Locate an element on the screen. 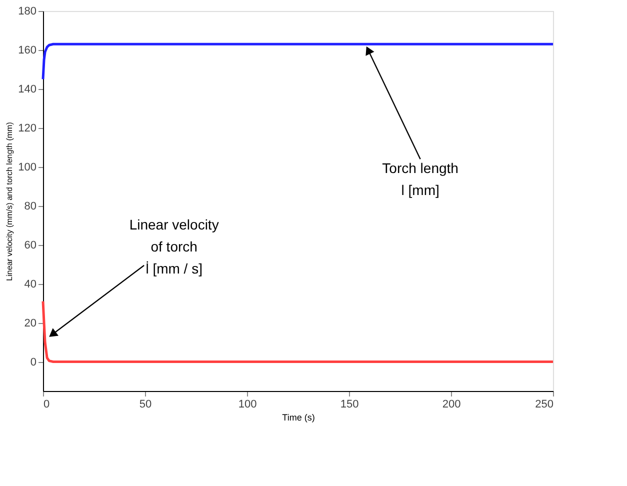 The width and height of the screenshot is (627, 486). y-tick-label: 40 is located at coordinates (30, 284).